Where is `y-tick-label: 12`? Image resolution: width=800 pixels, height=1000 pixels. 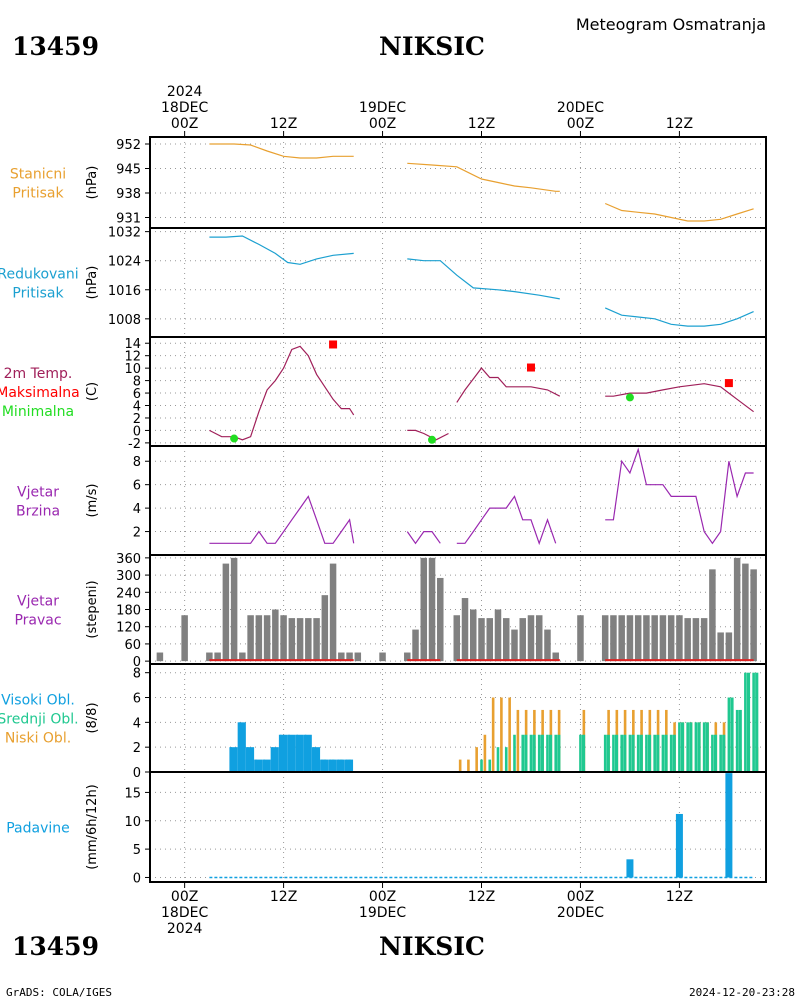
y-tick-label: 12 is located at coordinates (132, 357).